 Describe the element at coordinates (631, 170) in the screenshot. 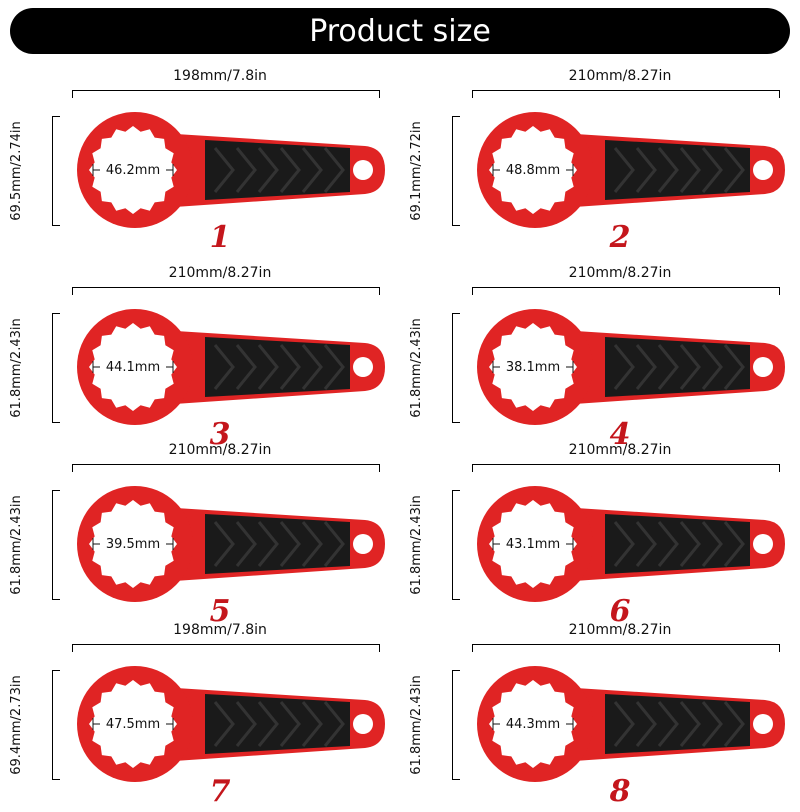

I see `wrench-icon` at that location.